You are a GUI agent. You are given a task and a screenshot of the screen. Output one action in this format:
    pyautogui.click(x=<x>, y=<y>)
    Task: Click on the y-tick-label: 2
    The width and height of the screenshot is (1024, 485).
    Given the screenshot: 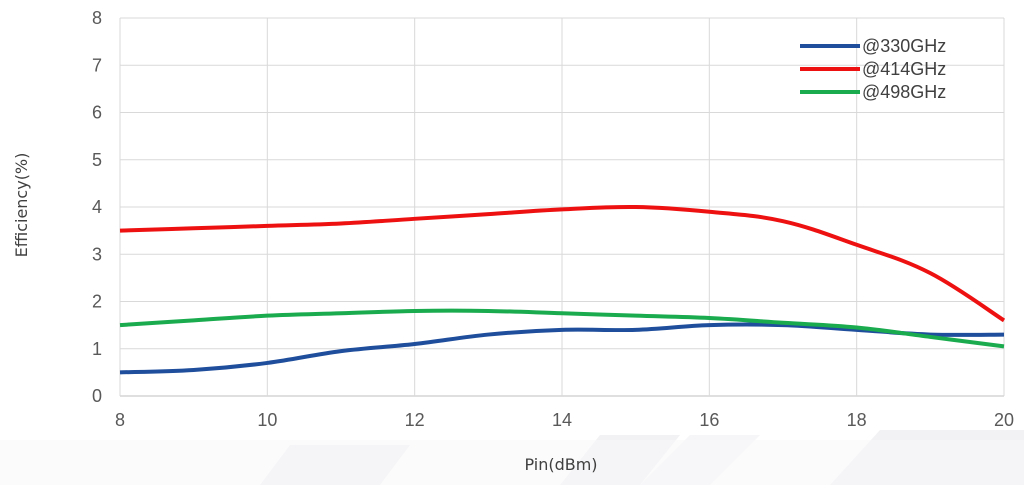 What is the action you would take?
    pyautogui.click(x=97, y=302)
    